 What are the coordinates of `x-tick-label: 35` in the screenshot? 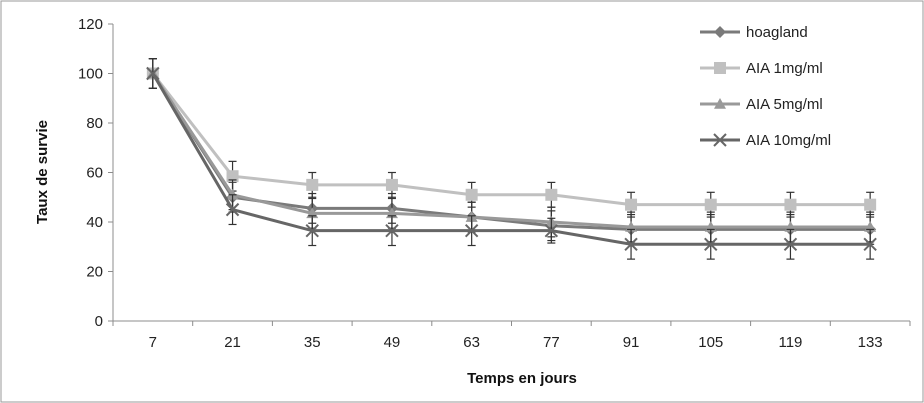 It's located at (312, 342).